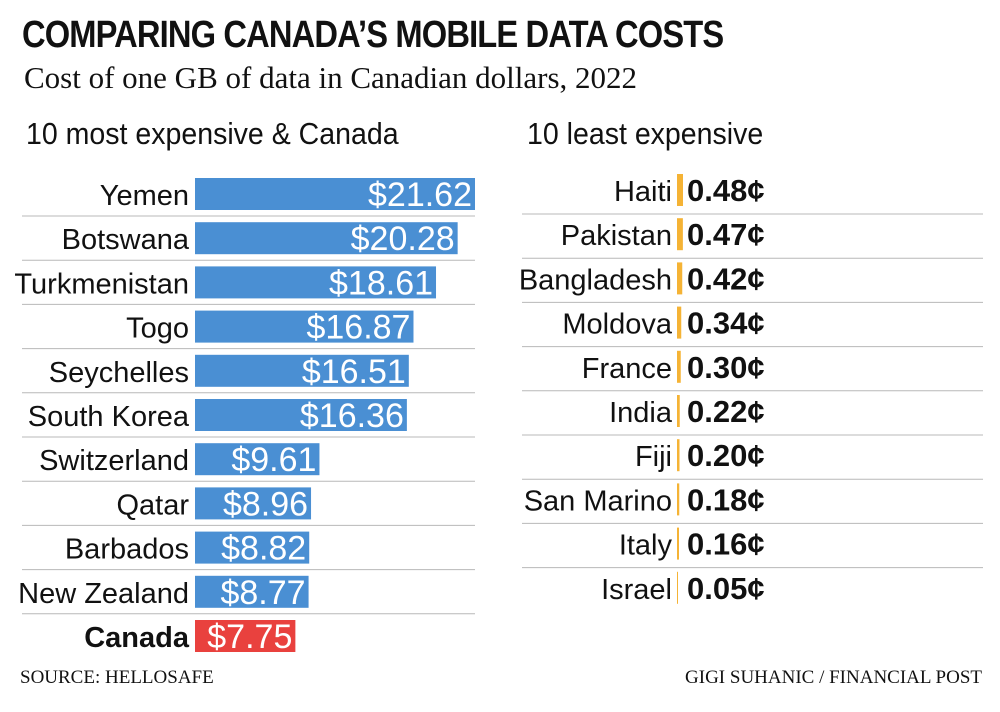 The width and height of the screenshot is (1000, 712). I want to click on category-label: Barbados, so click(127, 550).